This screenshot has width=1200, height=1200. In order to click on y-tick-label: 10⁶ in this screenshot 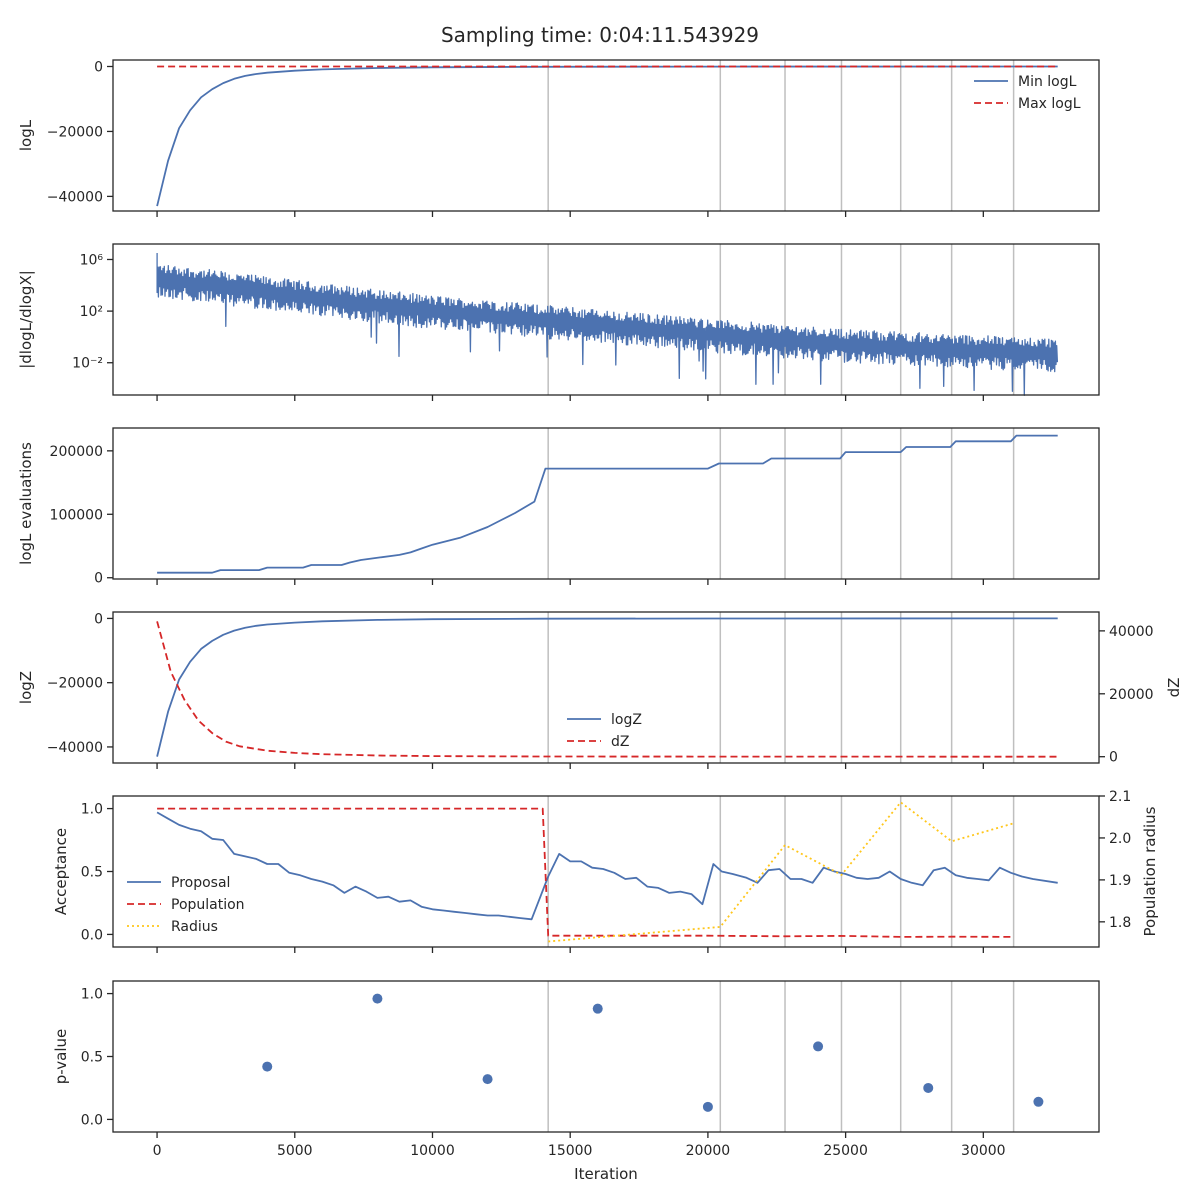, I will do `click(92, 260)`.